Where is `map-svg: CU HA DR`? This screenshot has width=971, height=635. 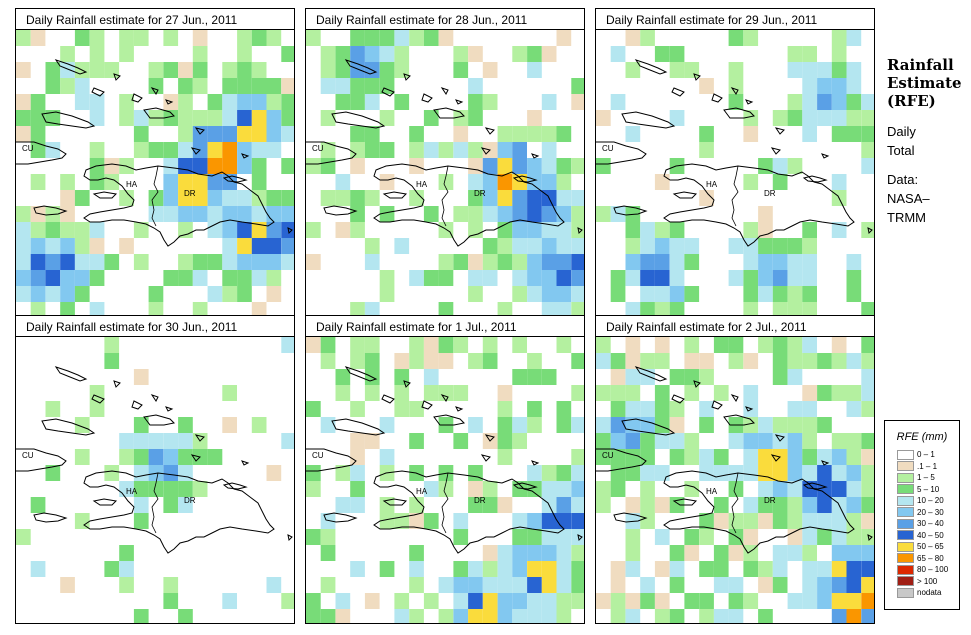
map-svg: CU HA DR is located at coordinates (445, 480).